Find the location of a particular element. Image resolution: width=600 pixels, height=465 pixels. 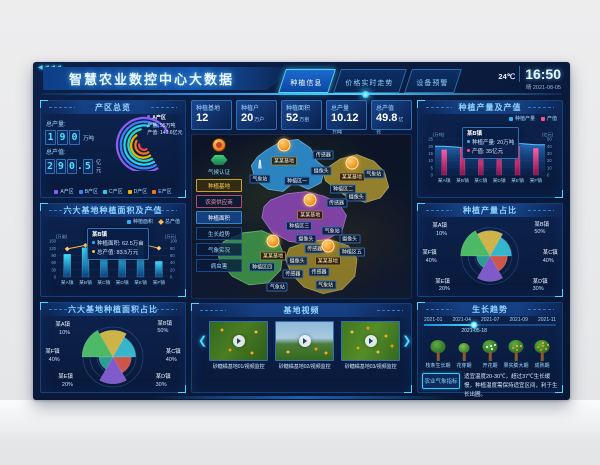

legend-item: 种植产量 is located at coordinates (521, 118).